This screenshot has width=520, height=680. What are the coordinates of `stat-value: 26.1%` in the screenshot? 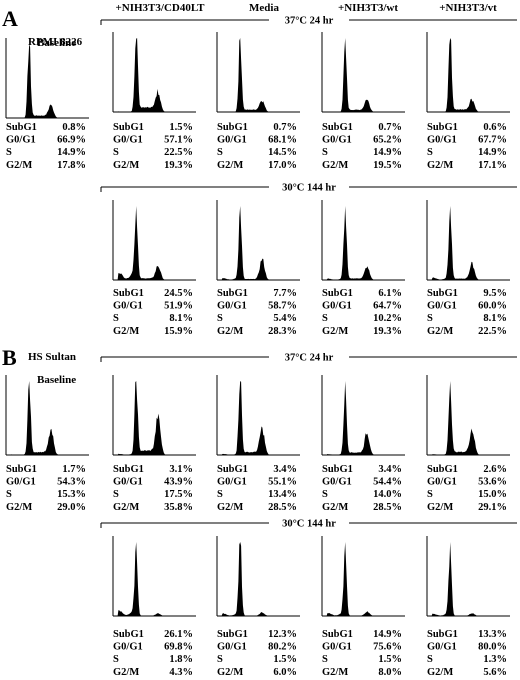 It's located at (178, 634).